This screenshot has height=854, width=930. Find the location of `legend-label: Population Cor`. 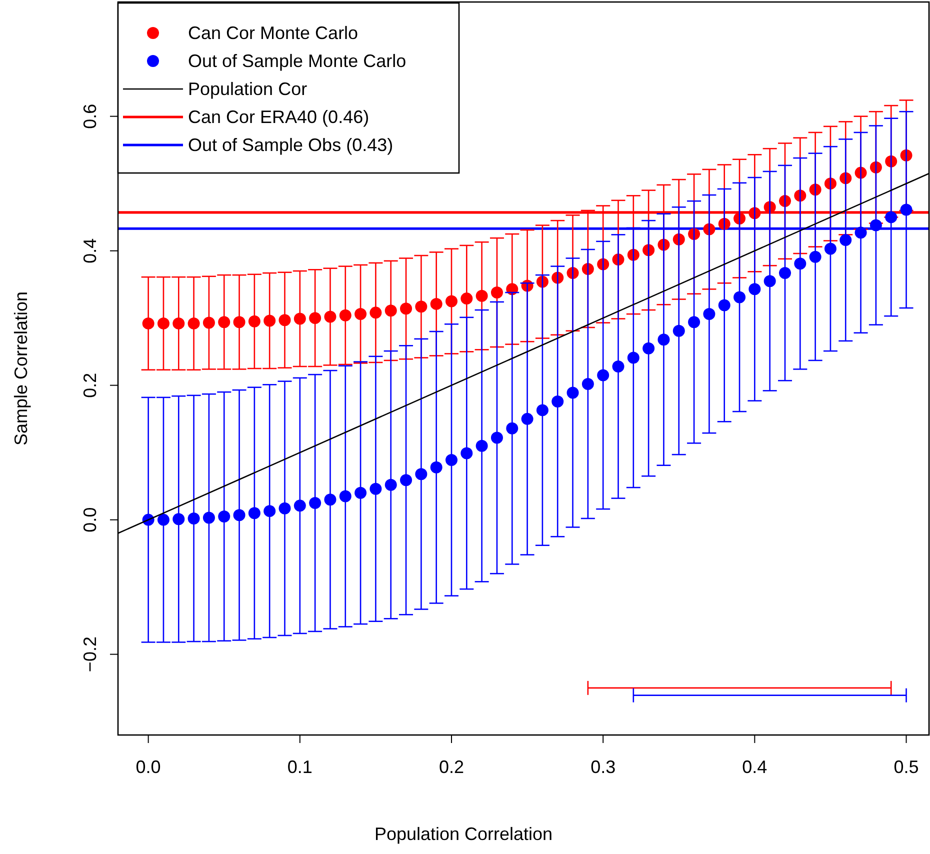

legend-label: Population Cor is located at coordinates (248, 89).